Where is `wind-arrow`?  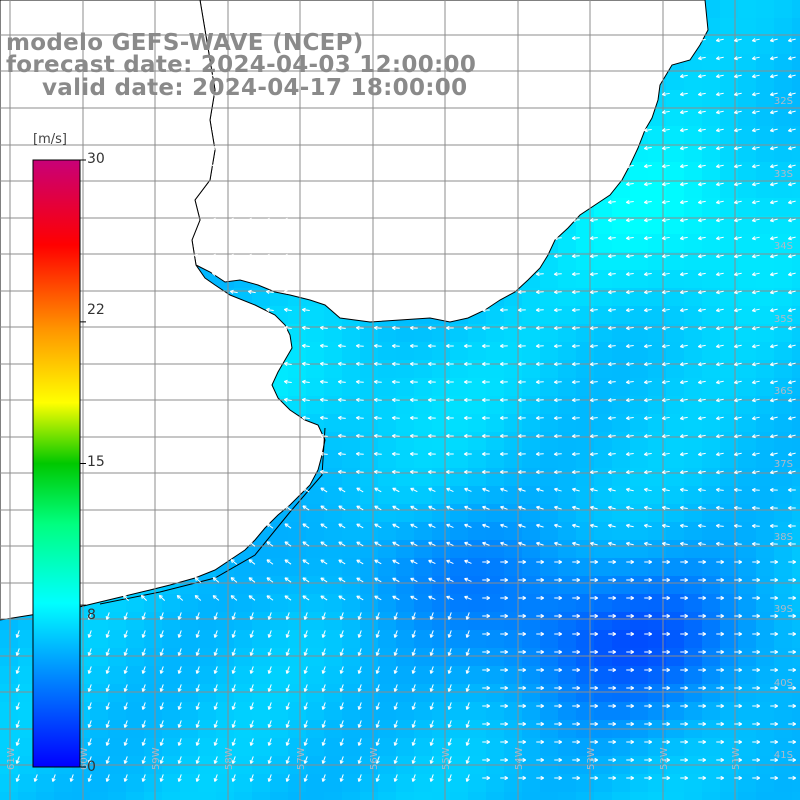
wind-arrow is located at coordinates (738, 40).